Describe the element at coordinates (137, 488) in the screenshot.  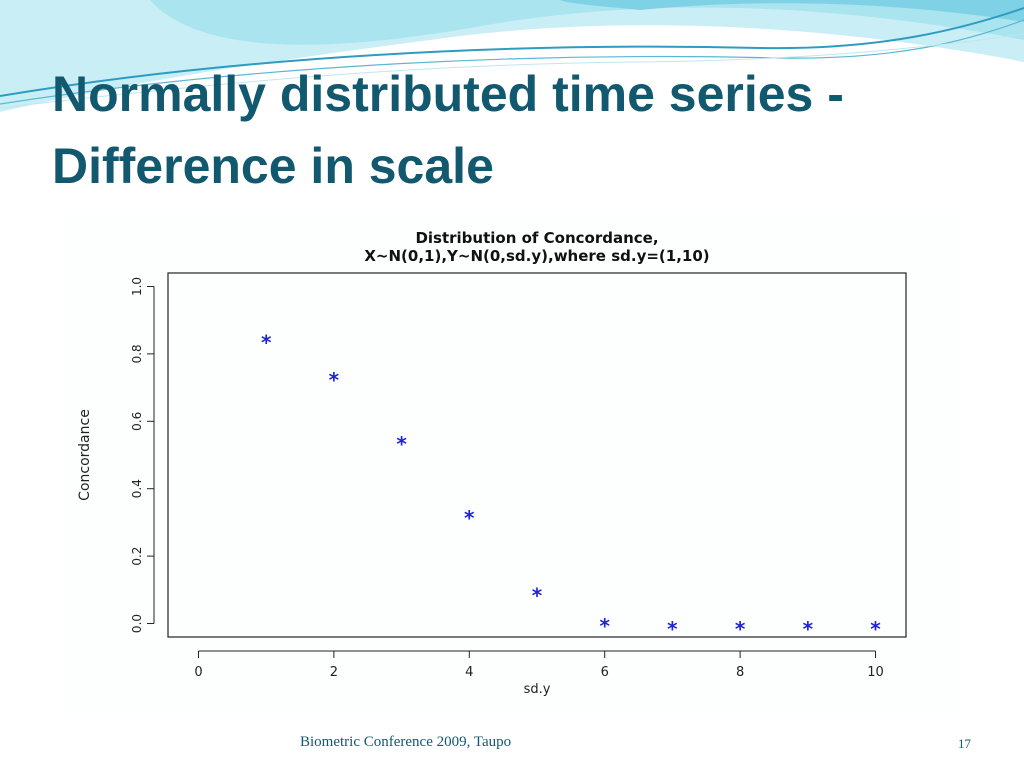
I see `y-tick-label: 0.4` at that location.